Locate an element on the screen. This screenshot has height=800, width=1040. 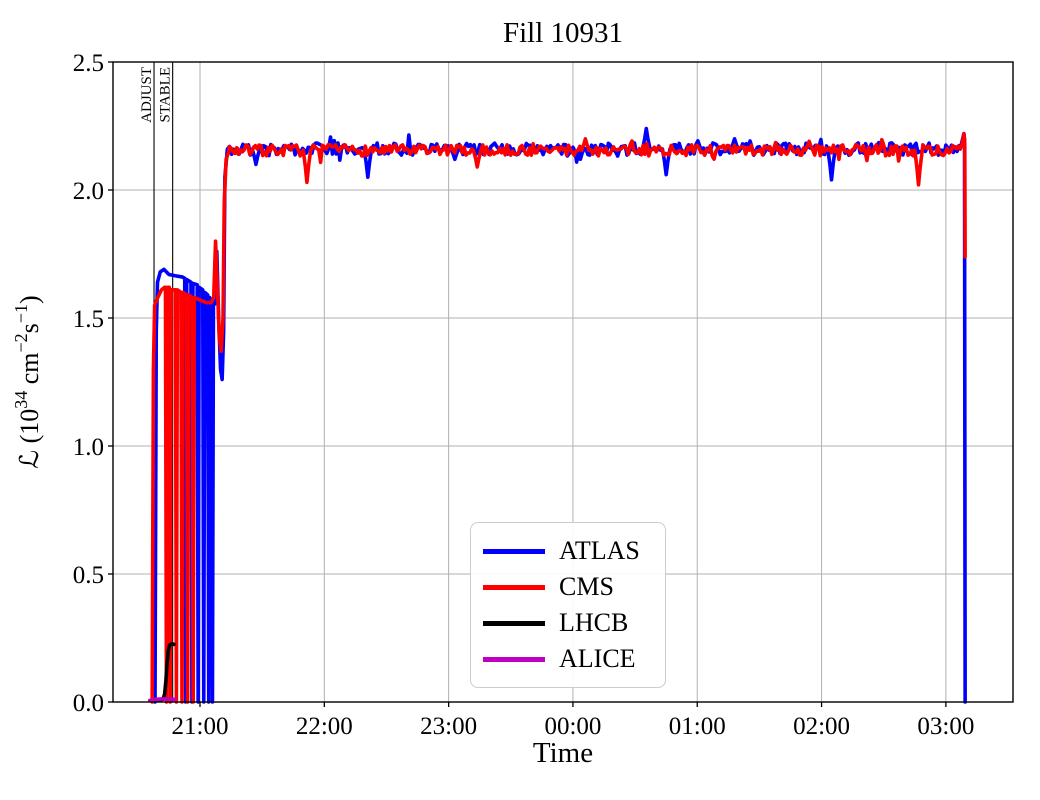
legend-label: ALICE is located at coordinates (597, 658).